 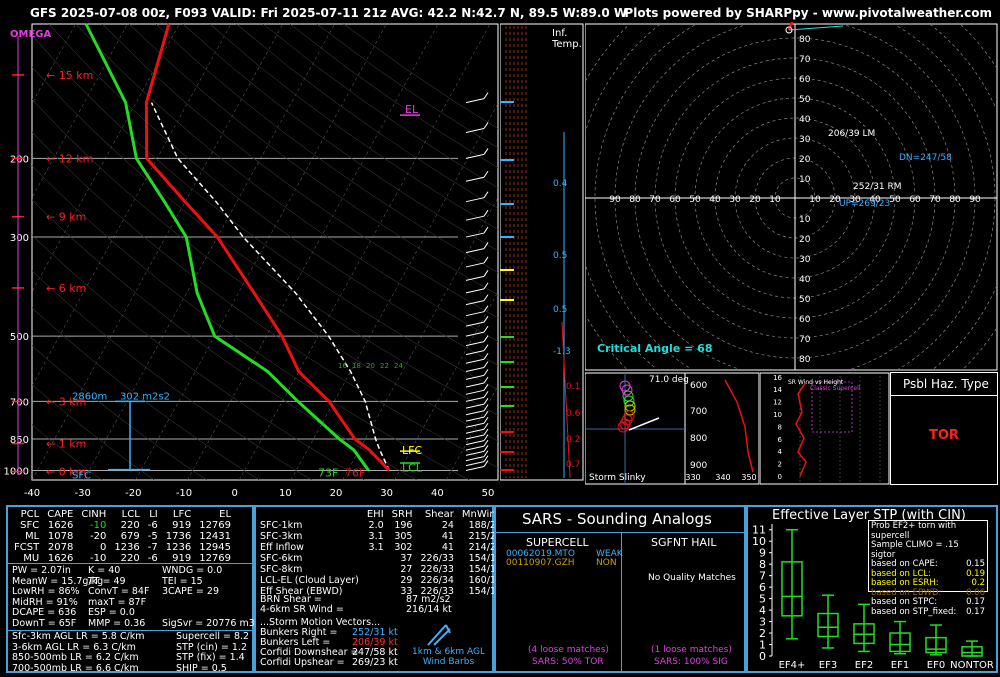 I want to click on temp-tick-label: 50, so click(x=488, y=493).